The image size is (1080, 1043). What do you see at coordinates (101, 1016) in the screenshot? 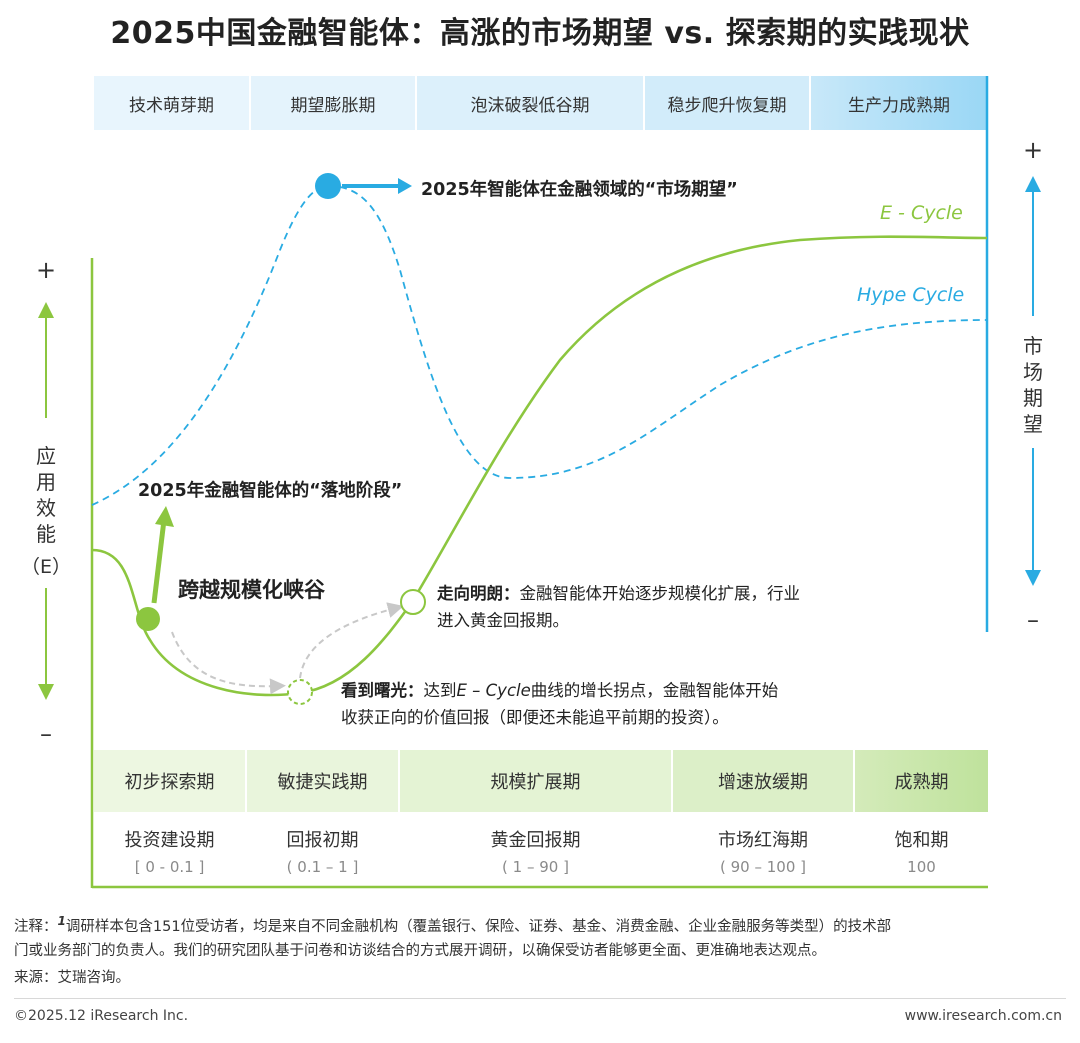
I see `copyright: ©2025.12 iResearch Inc.` at bounding box center [101, 1016].